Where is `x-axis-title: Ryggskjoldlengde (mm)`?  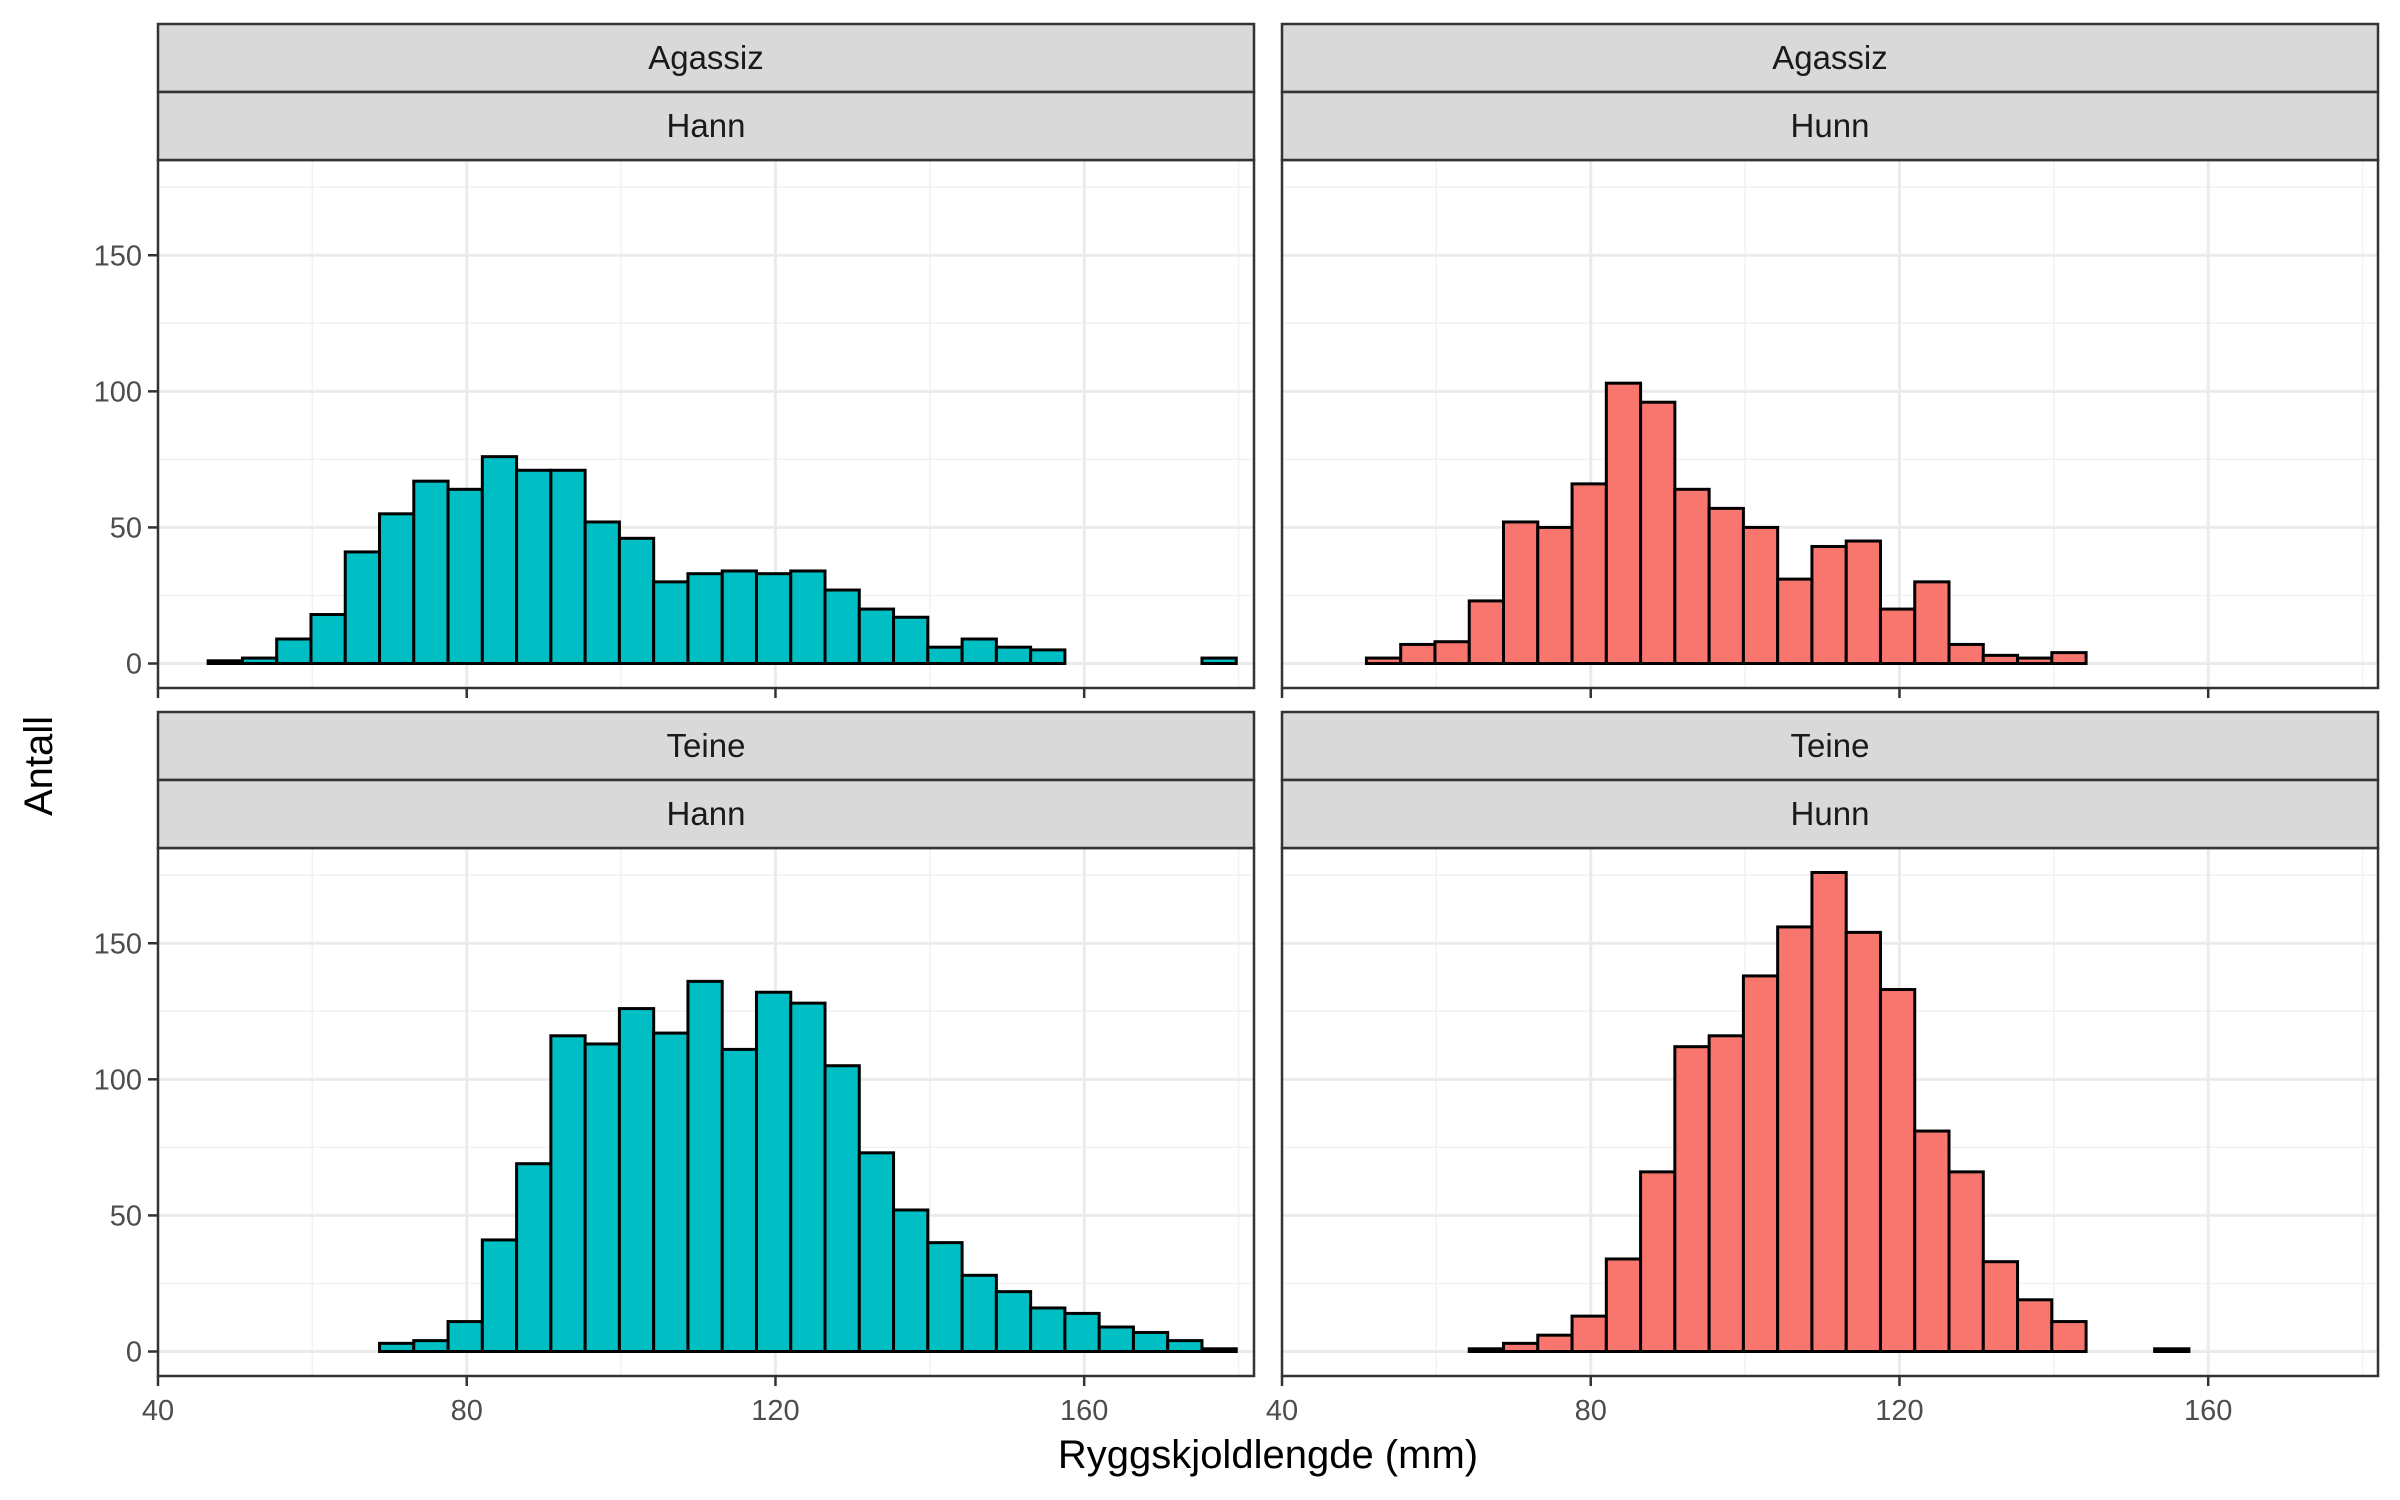 x-axis-title: Ryggskjoldlengde (mm) is located at coordinates (1268, 1455).